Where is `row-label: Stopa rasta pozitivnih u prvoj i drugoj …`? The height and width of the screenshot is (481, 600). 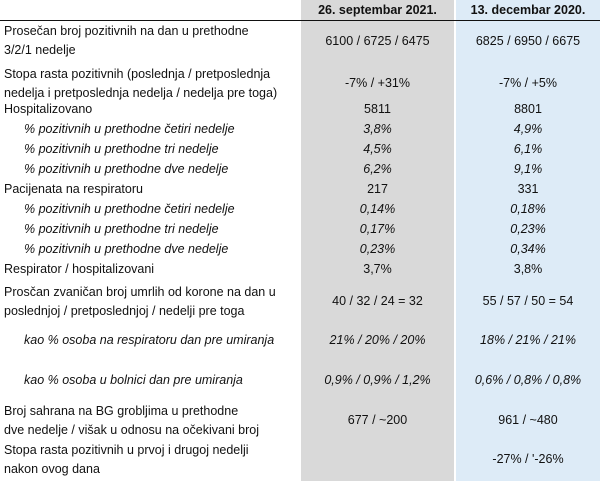 row-label: Stopa rasta pozitivnih u prvoj i drugoj … is located at coordinates (126, 459).